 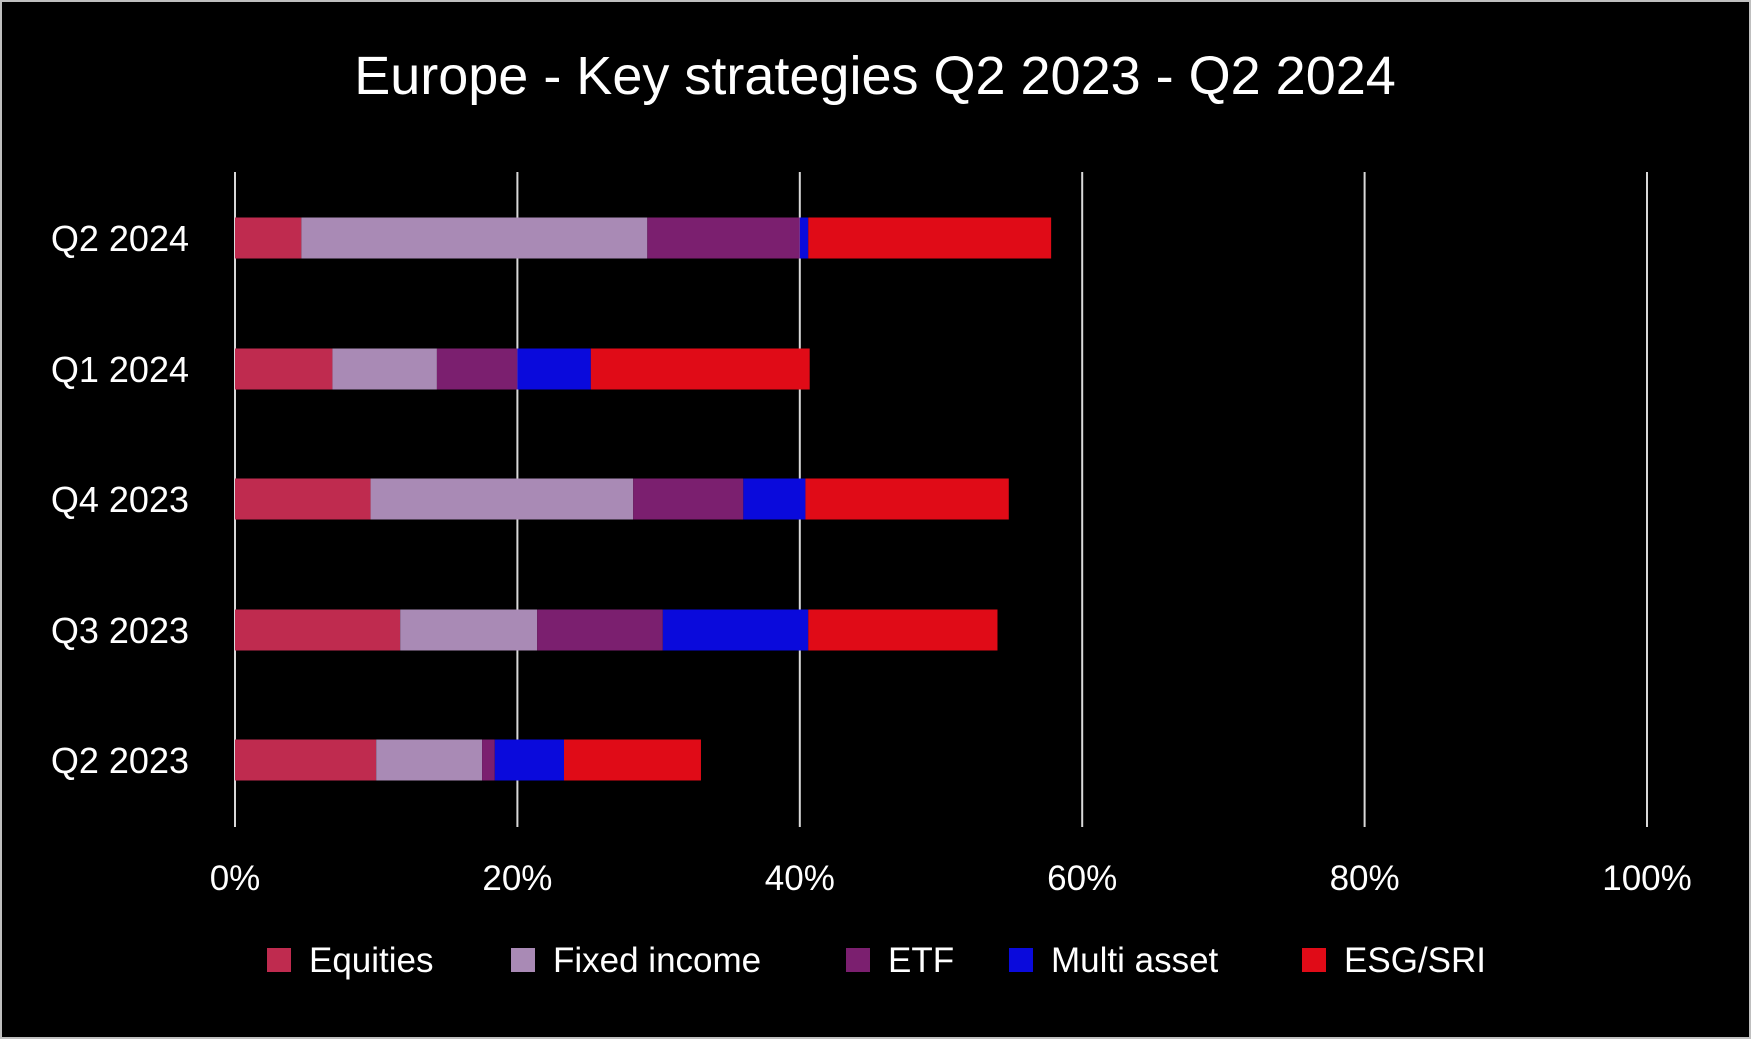 I want to click on bar-q2-2023-fixed-income, so click(x=429, y=760).